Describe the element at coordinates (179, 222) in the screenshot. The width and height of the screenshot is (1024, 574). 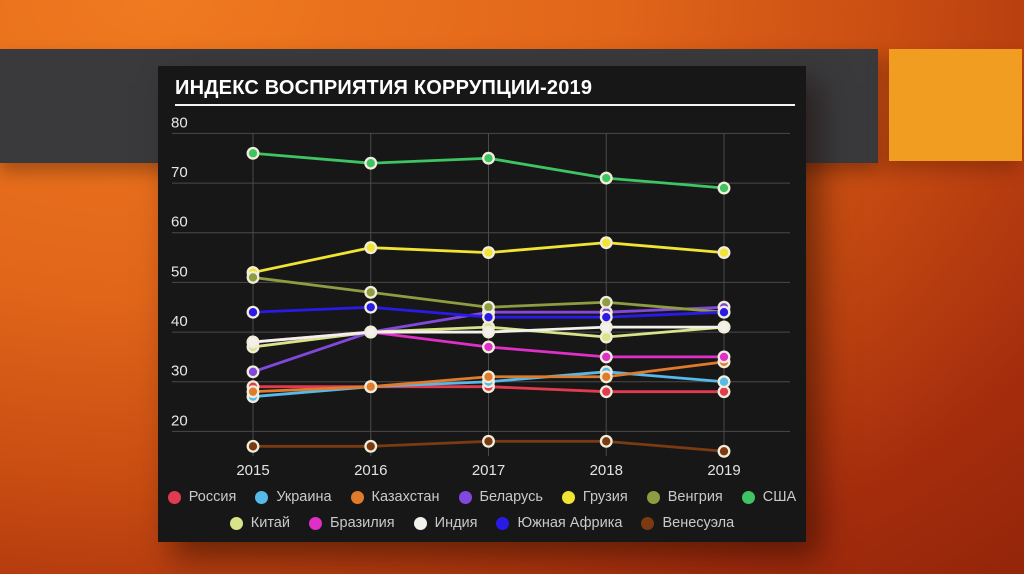
I see `y-tick-label: 60` at that location.